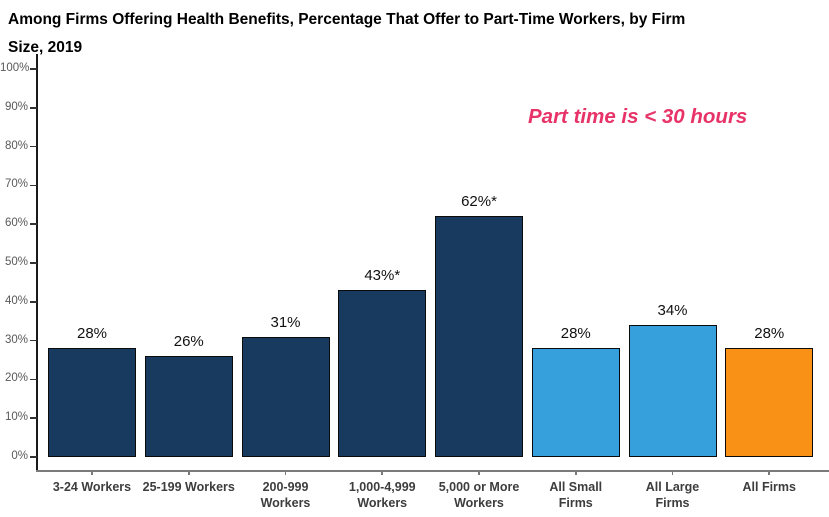 The height and width of the screenshot is (517, 829). I want to click on x-axis-label-line: All Large, so click(672, 487).